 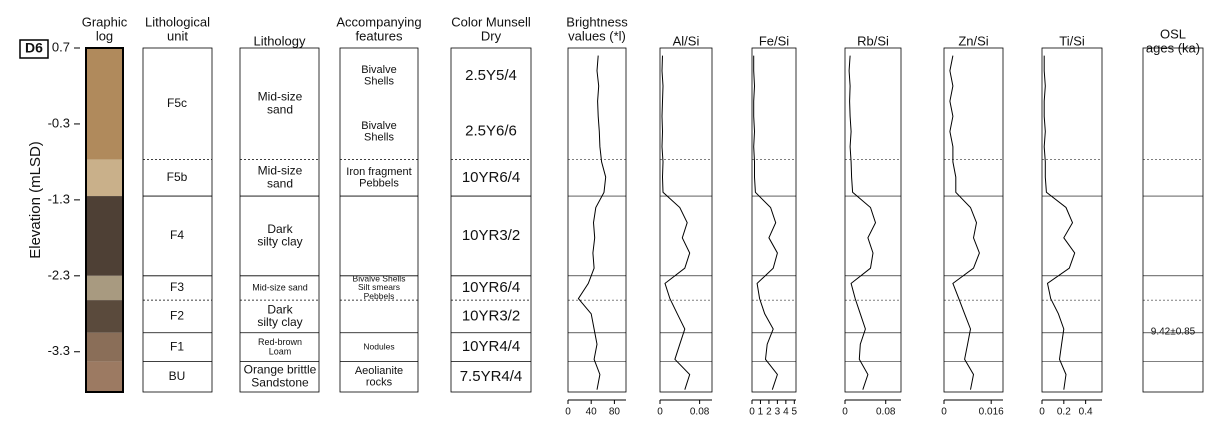 I want to click on panel-title: Al/Si, so click(x=686, y=40).